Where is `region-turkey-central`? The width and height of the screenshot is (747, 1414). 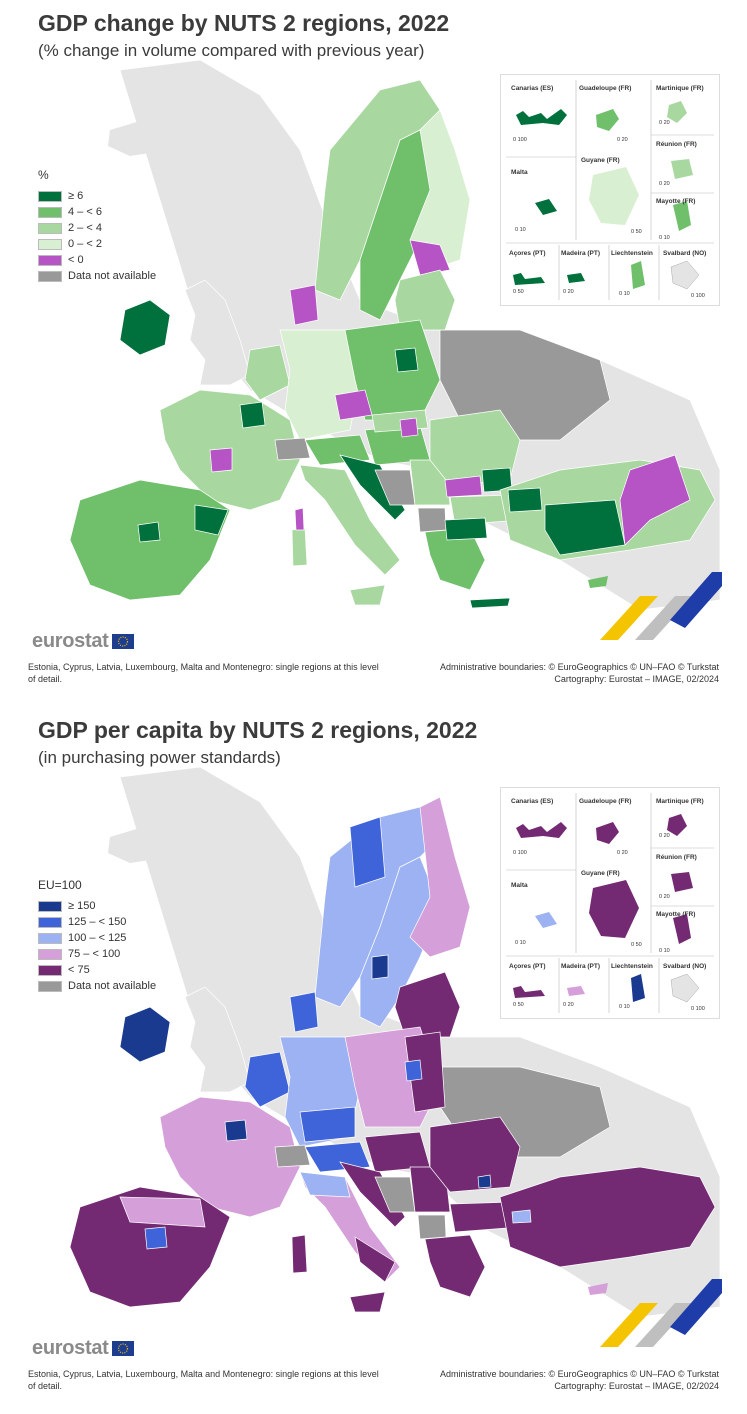
region-turkey-central is located at coordinates (585, 527).